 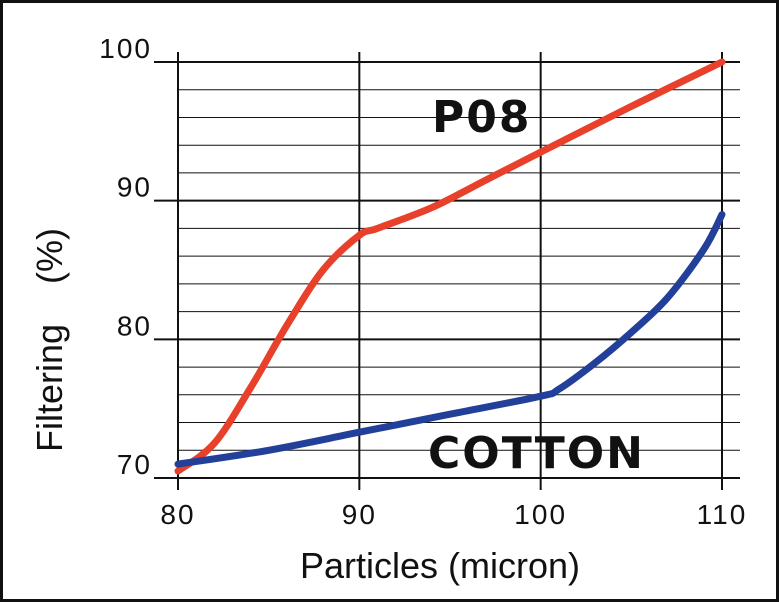 What do you see at coordinates (536, 453) in the screenshot?
I see `series-label-cotton: COTTON` at bounding box center [536, 453].